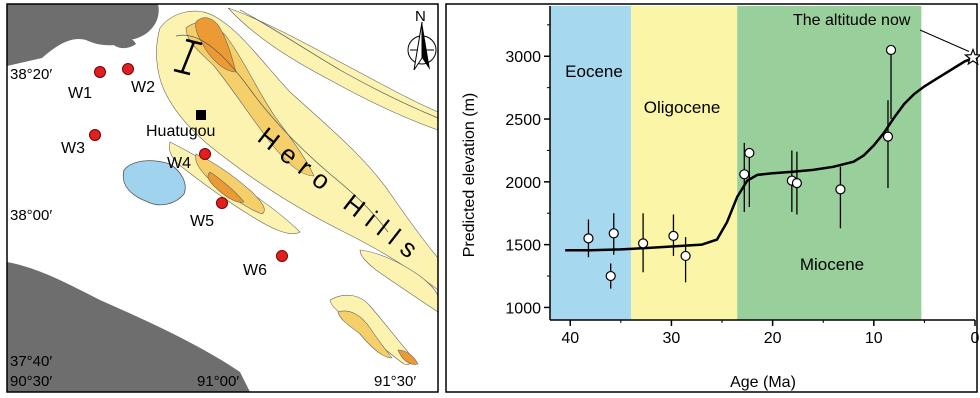 The image size is (980, 398). Describe the element at coordinates (852, 20) in the screenshot. I see `current-altitude-label: The altitude now` at that location.